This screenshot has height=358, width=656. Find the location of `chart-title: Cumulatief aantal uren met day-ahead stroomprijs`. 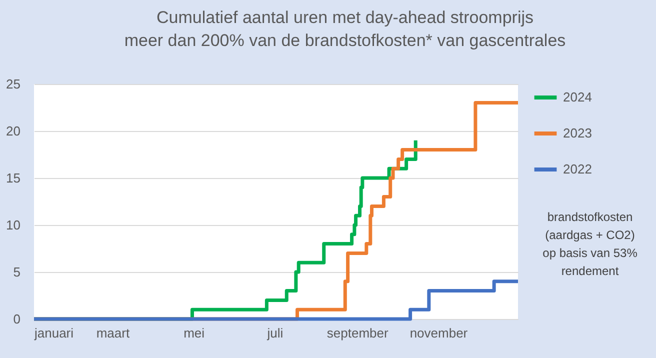

chart-title: Cumulatief aantal uren met day-ahead stroomprijs is located at coordinates (345, 17).